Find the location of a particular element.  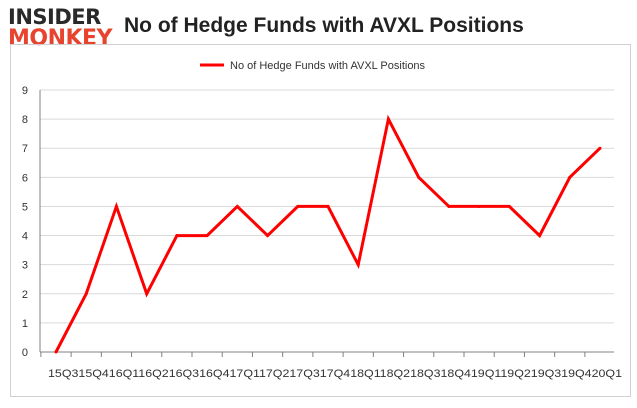

data-point-18Q3 is located at coordinates (419, 177).